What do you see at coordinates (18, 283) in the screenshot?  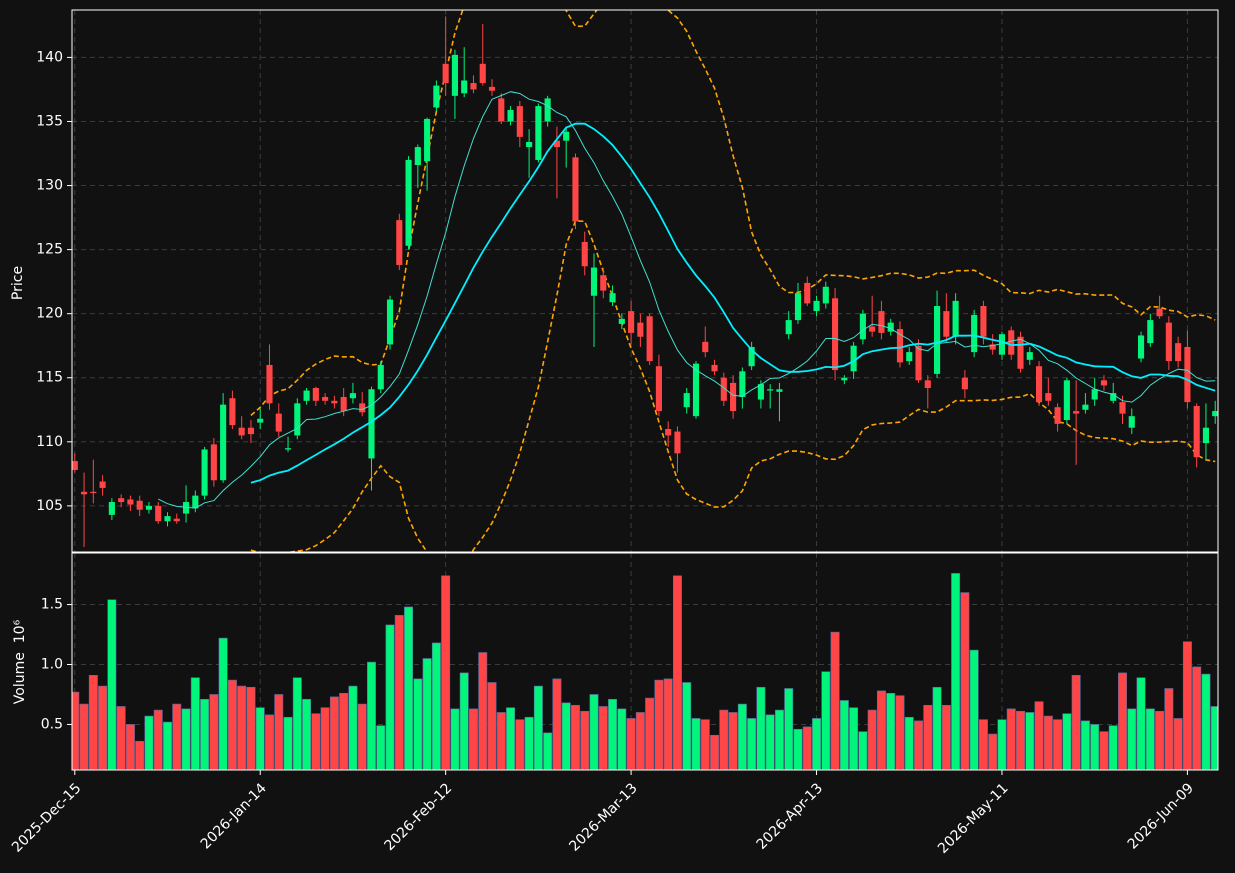 I see `y-axis-label: Price` at bounding box center [18, 283].